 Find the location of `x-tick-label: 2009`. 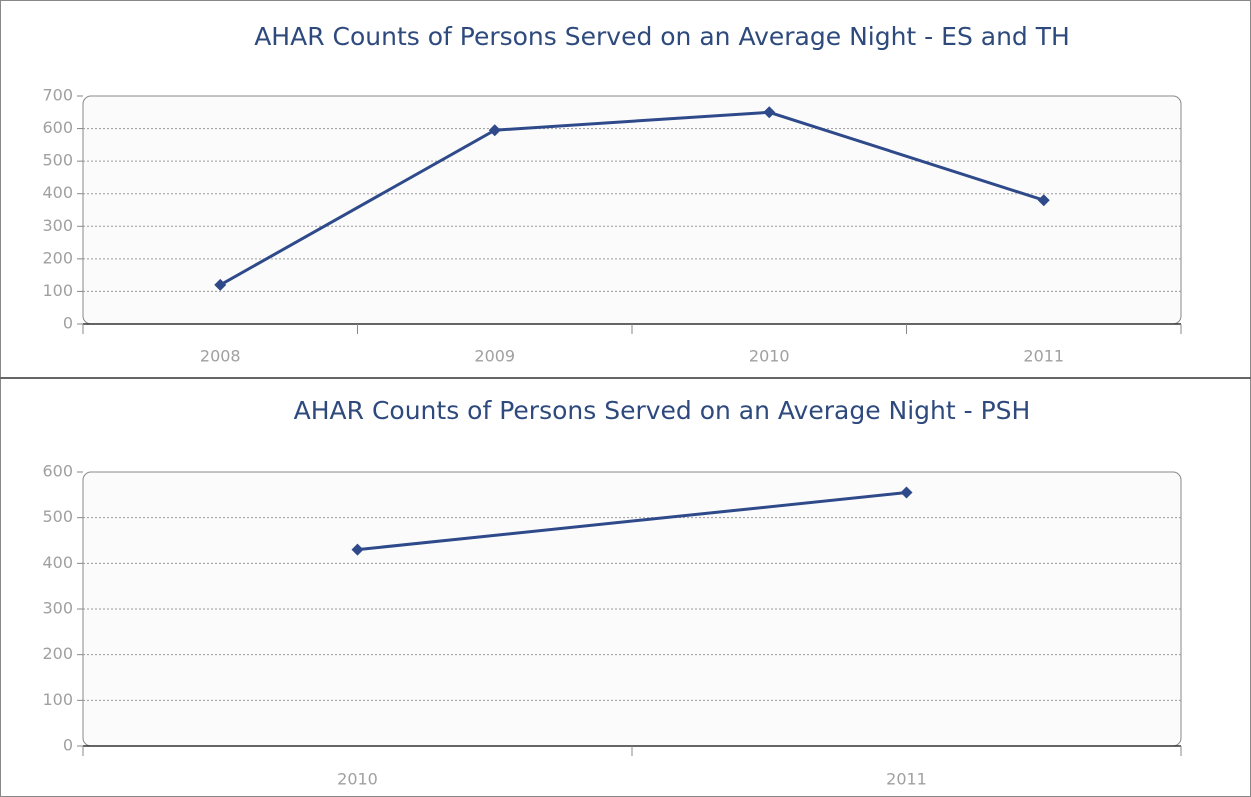

x-tick-label: 2009 is located at coordinates (494, 356).